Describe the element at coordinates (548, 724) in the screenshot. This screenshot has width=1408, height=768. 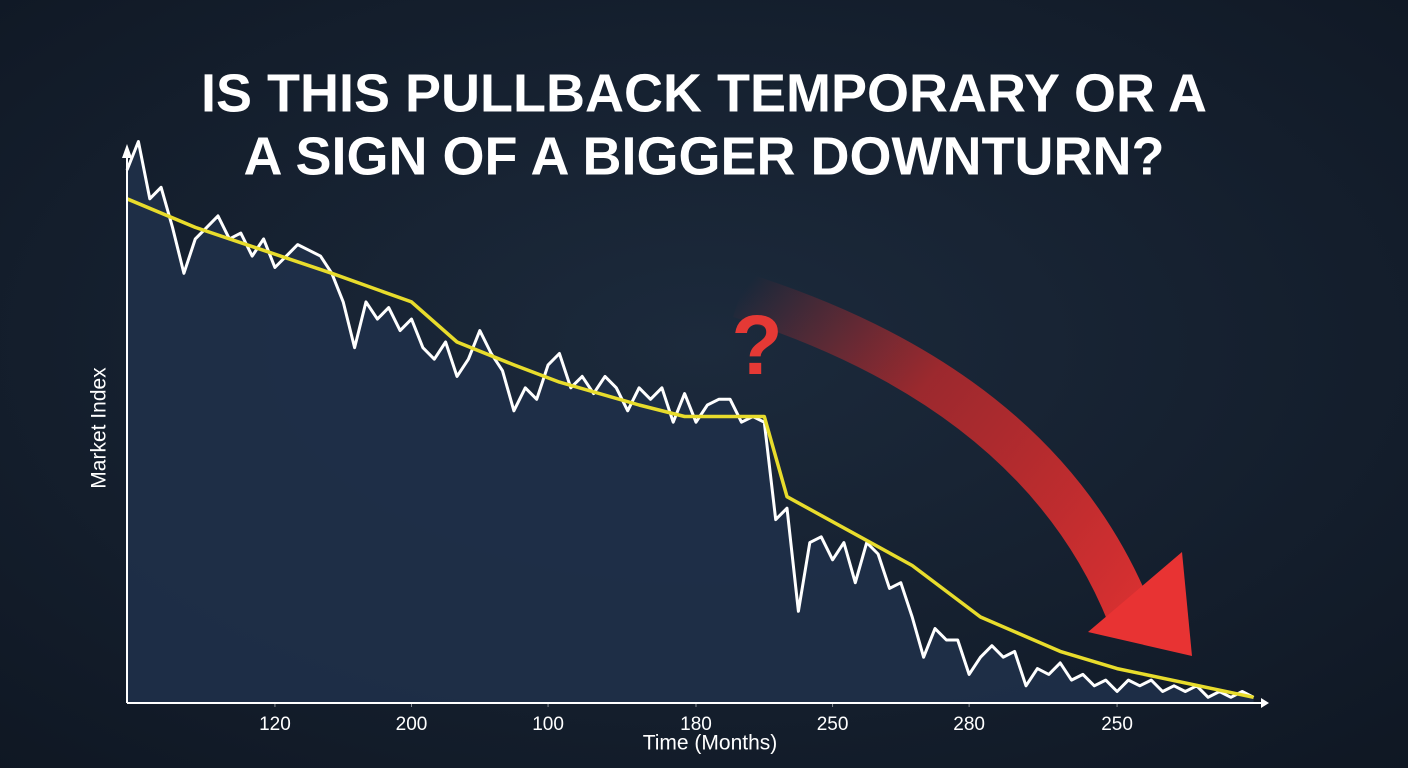
I see `x-tick-label: 100` at that location.